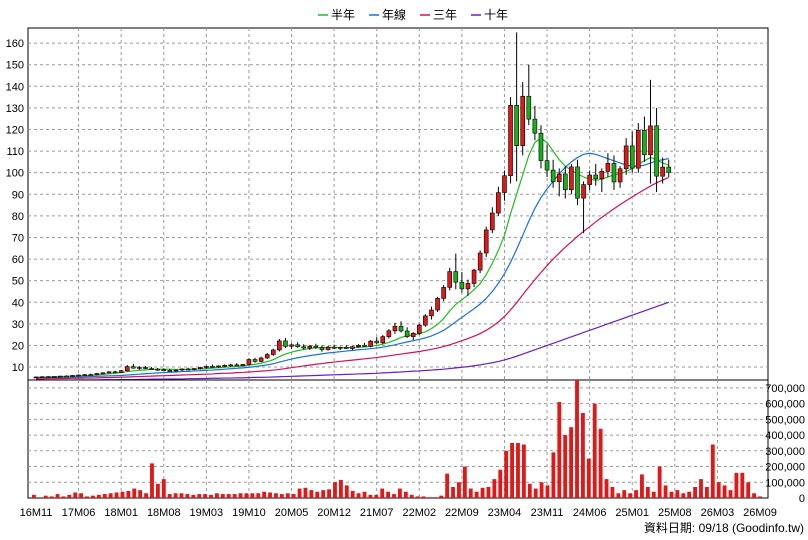 The image size is (808, 540). I want to click on footer: 資料日期: 09/18 (Goodinfo.tw), so click(724, 527).